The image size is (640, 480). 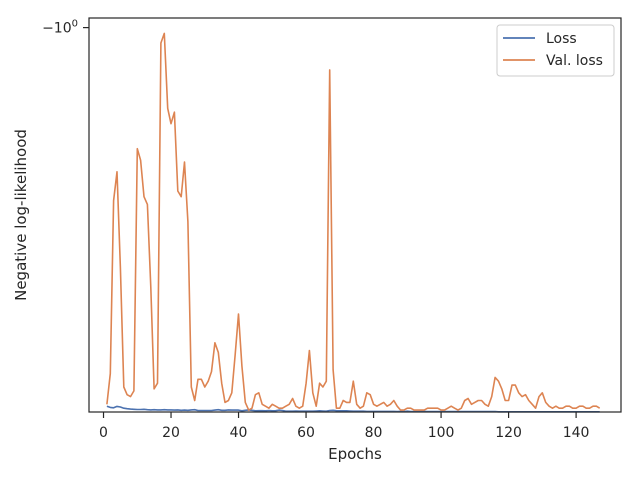 I want to click on y-axis-label: Negative log-likelihood, so click(x=21, y=215).